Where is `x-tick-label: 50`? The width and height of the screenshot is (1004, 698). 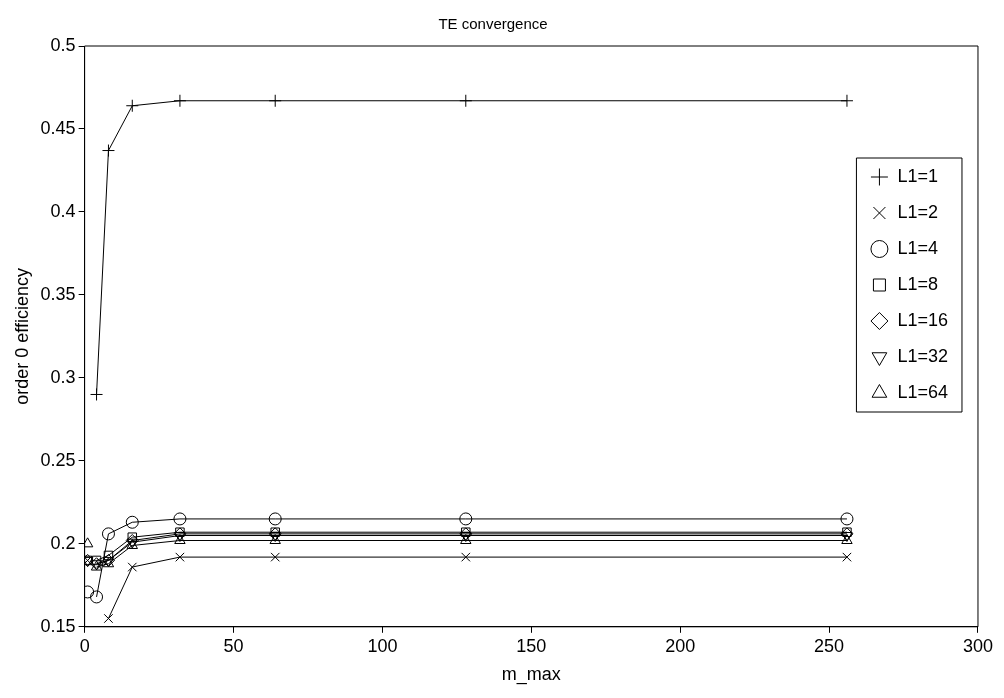
x-tick-label: 50 is located at coordinates (233, 645).